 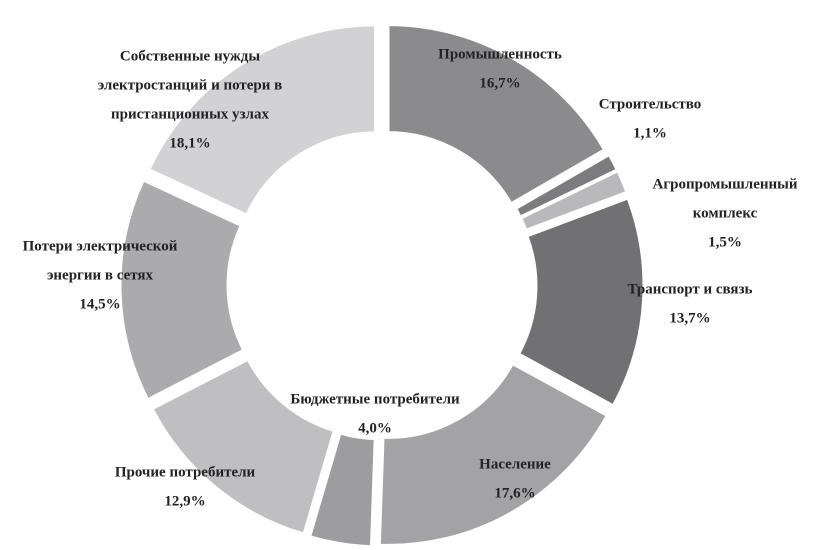 What do you see at coordinates (515, 478) in the screenshot?
I see `segment-label: Население 17,6%` at bounding box center [515, 478].